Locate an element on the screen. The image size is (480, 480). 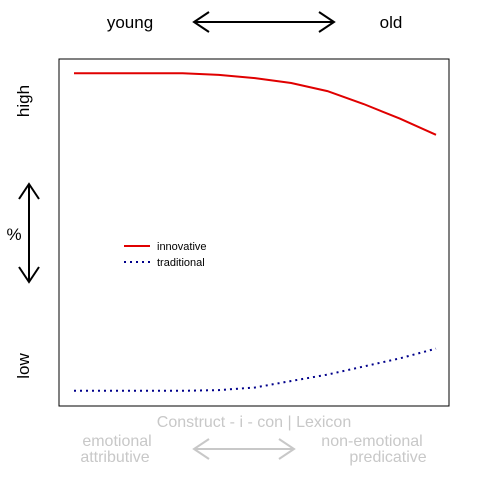
legend-label-innovative: innovative is located at coordinates (182, 247).